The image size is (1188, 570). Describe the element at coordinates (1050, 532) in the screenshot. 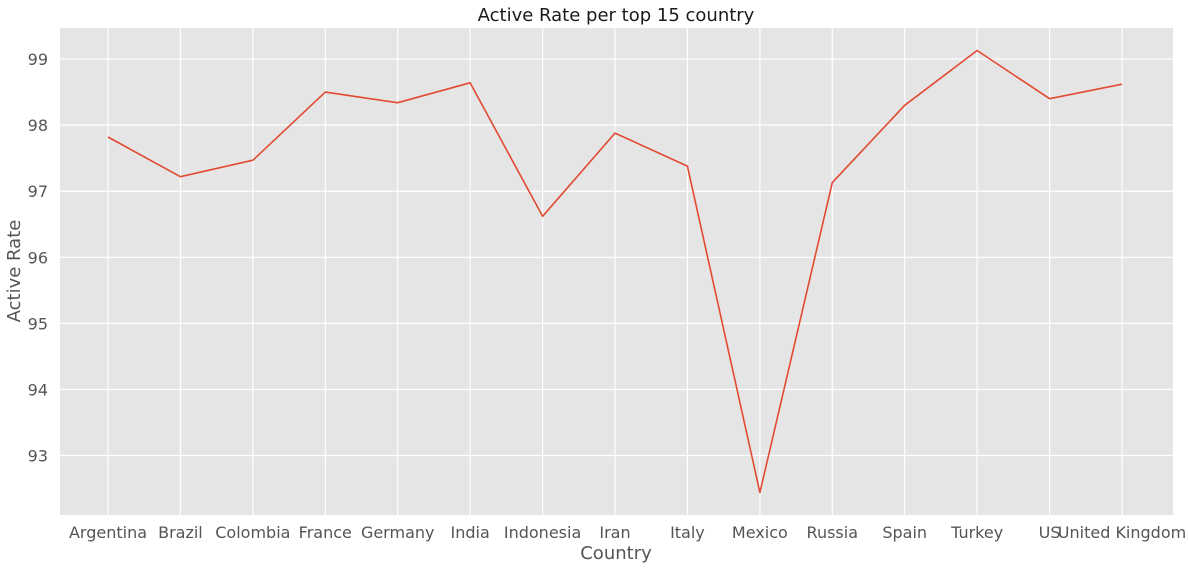

I see `x-tick-label: US` at that location.